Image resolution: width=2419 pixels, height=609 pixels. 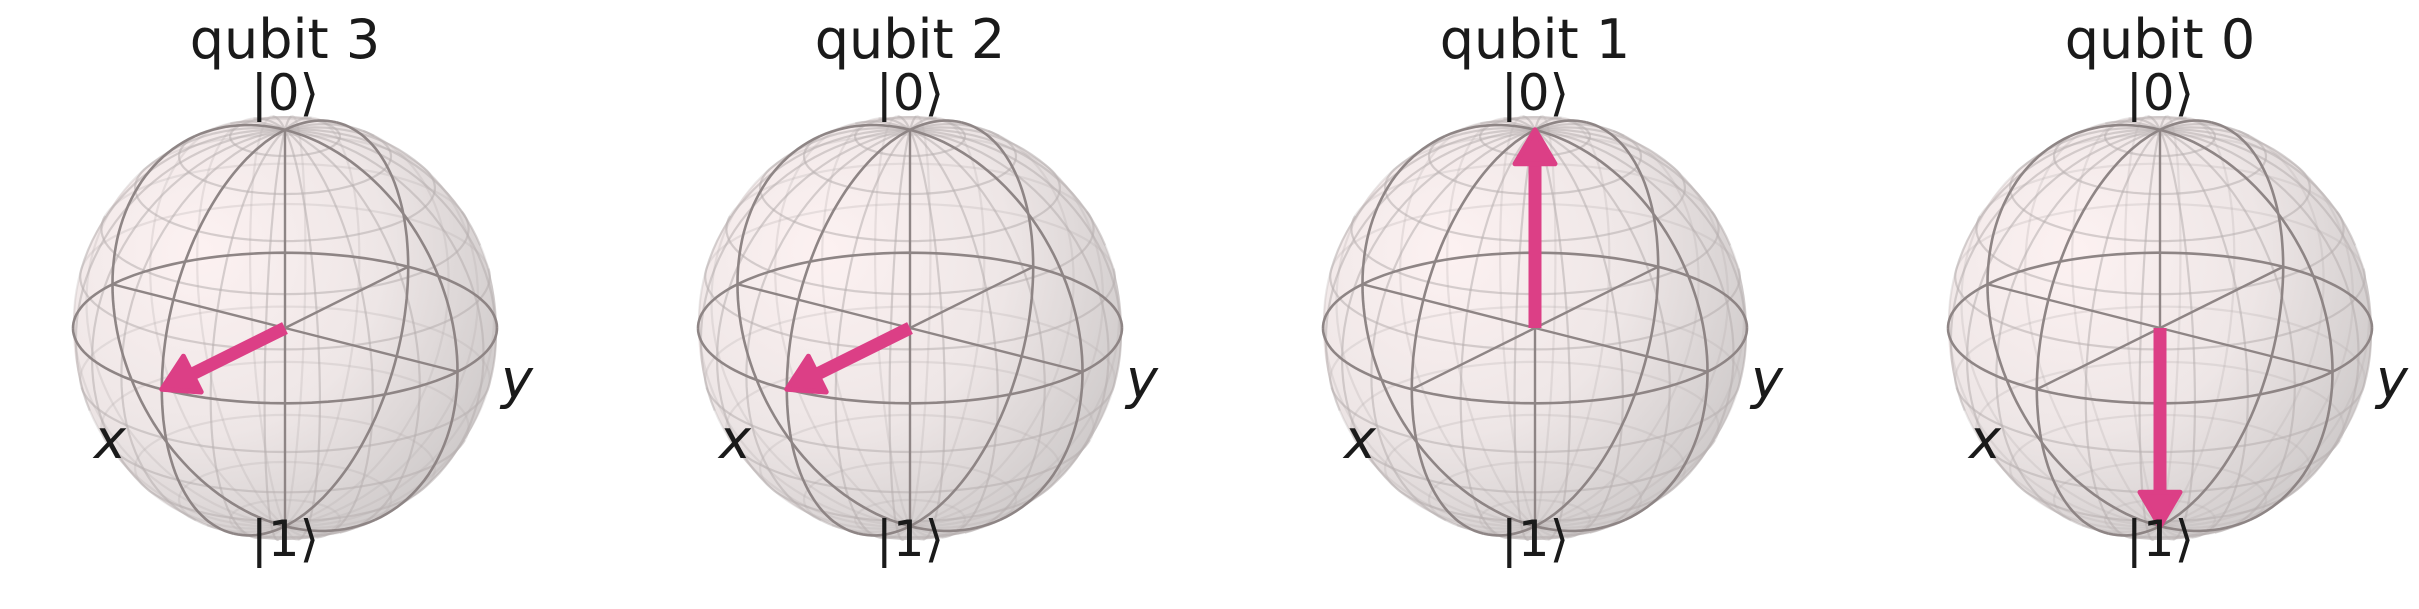 I want to click on xz-meridian, so click(x=310, y=125).